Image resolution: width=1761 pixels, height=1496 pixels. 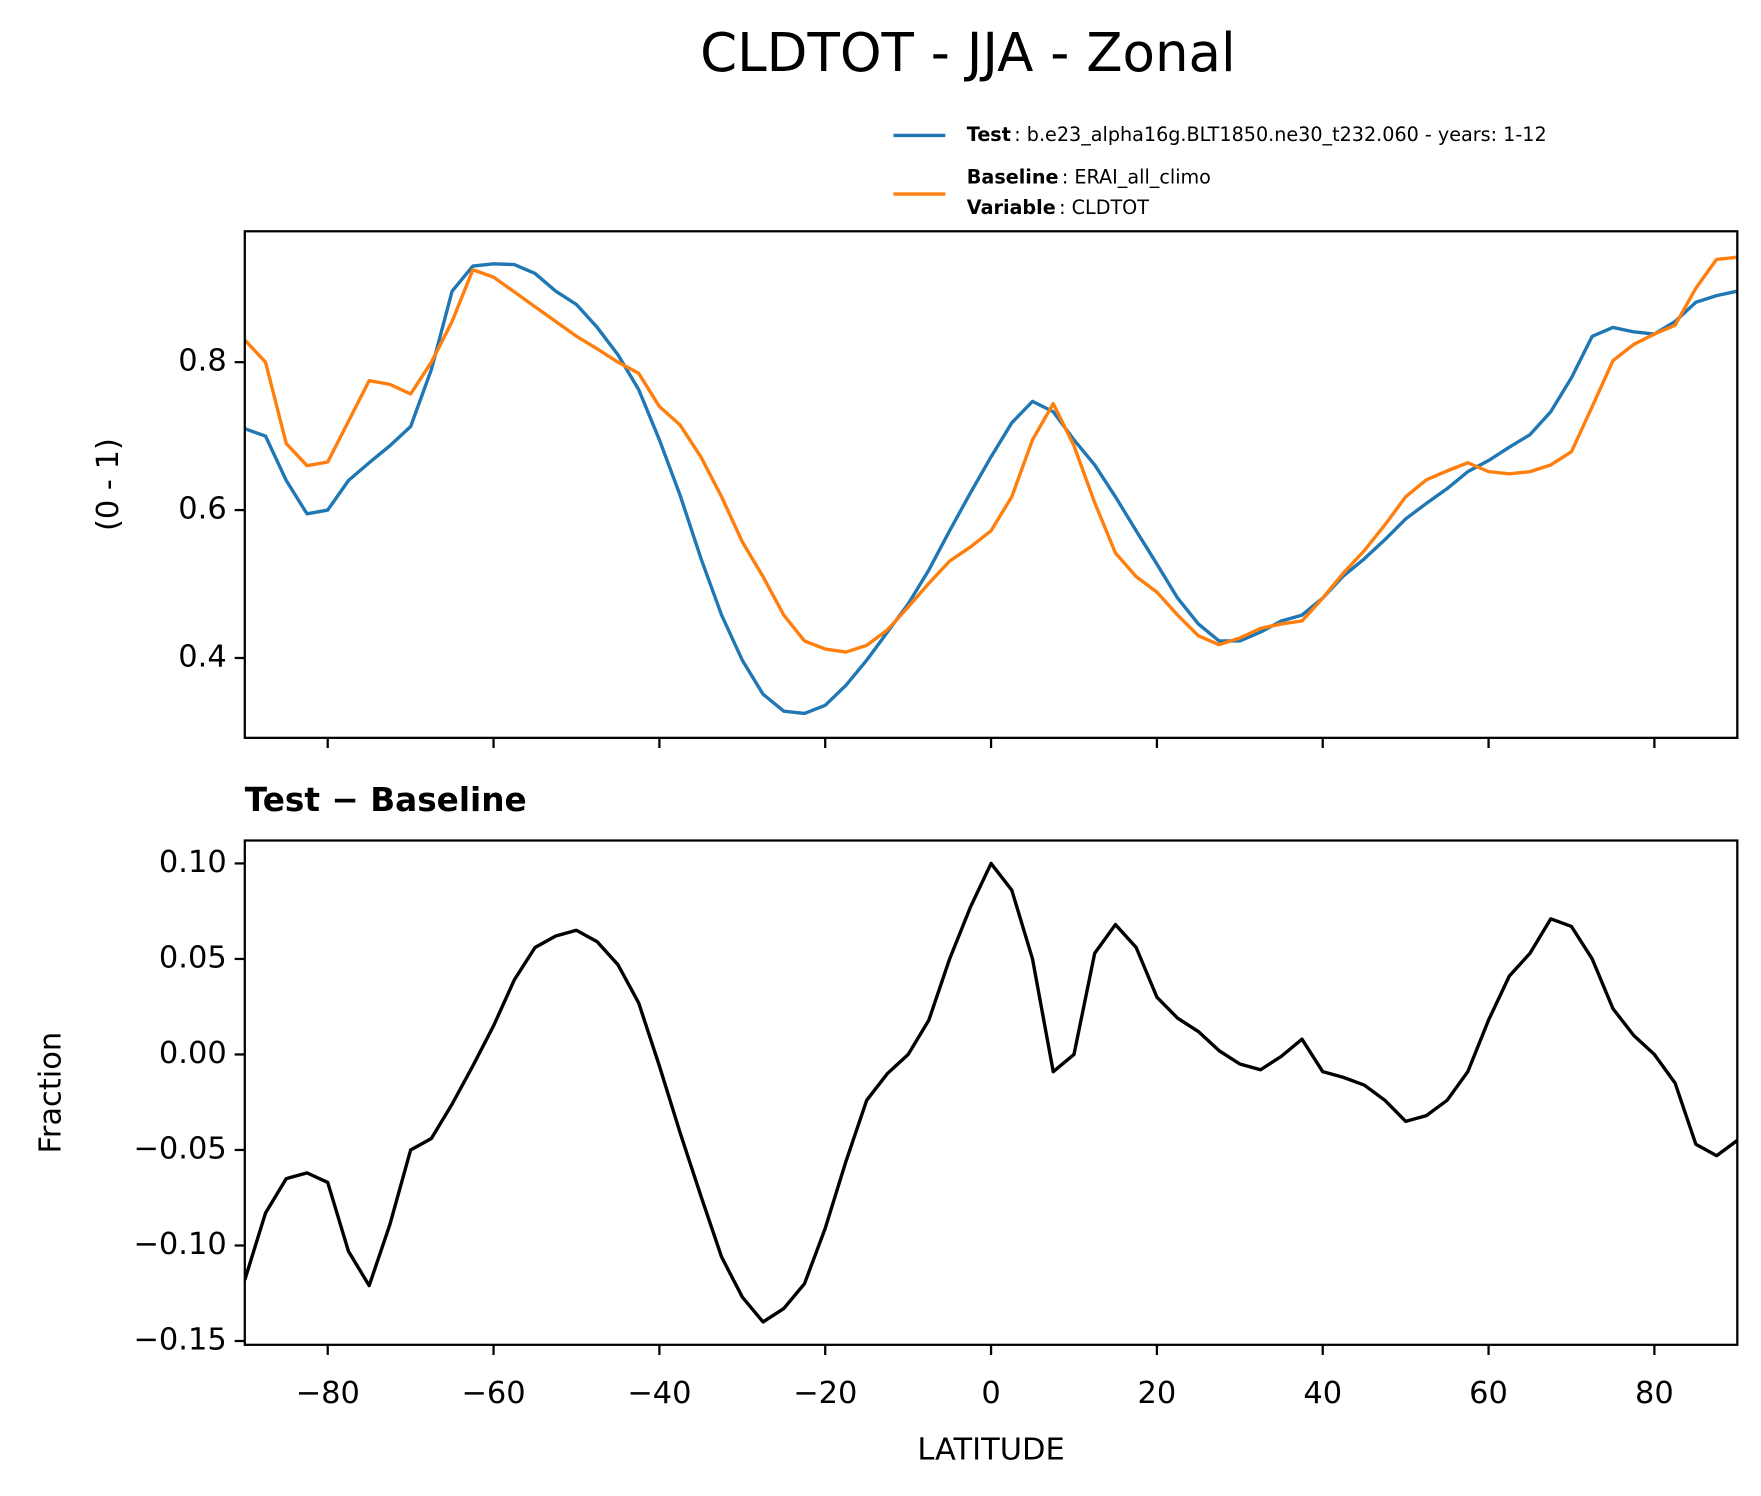 What do you see at coordinates (990, 1449) in the screenshot?
I see `x-axis-label: LATITUDE` at bounding box center [990, 1449].